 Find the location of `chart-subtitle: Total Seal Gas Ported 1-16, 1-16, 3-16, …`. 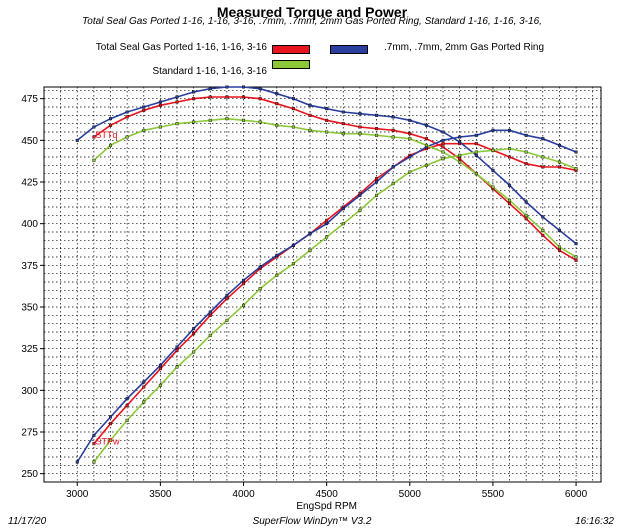

chart-subtitle: Total Seal Gas Ported 1-16, 1-16, 3-16, … is located at coordinates (312, 21).